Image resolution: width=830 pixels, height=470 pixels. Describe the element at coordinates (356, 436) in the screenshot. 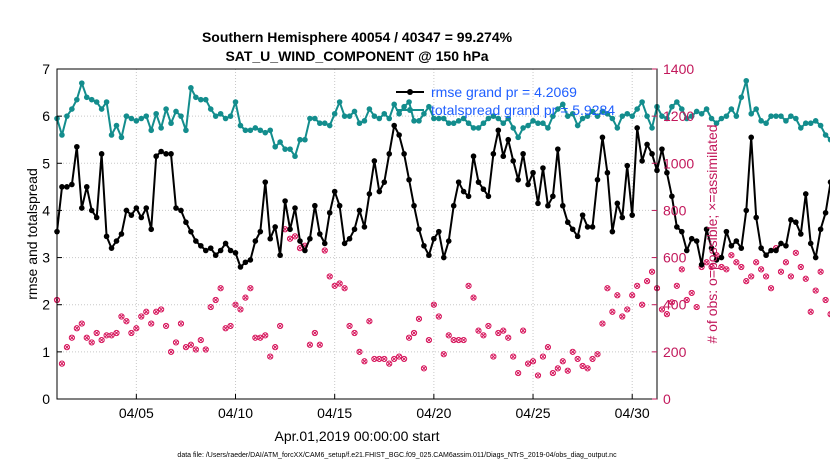

I see `x-axis-label: Apr.01,2019 00:00:00 start` at that location.